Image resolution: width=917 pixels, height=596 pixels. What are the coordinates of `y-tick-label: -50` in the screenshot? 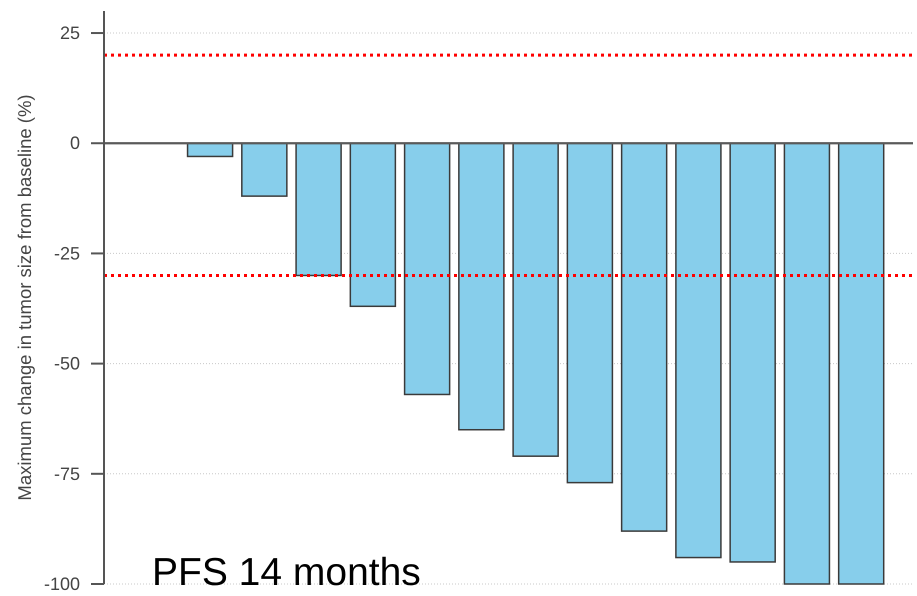 It's located at (67, 364).